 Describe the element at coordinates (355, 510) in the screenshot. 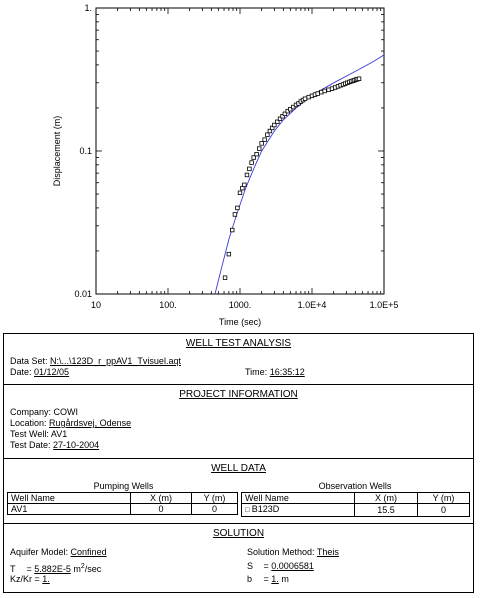

I see `table-row: □ B123D 15.5 0` at that location.